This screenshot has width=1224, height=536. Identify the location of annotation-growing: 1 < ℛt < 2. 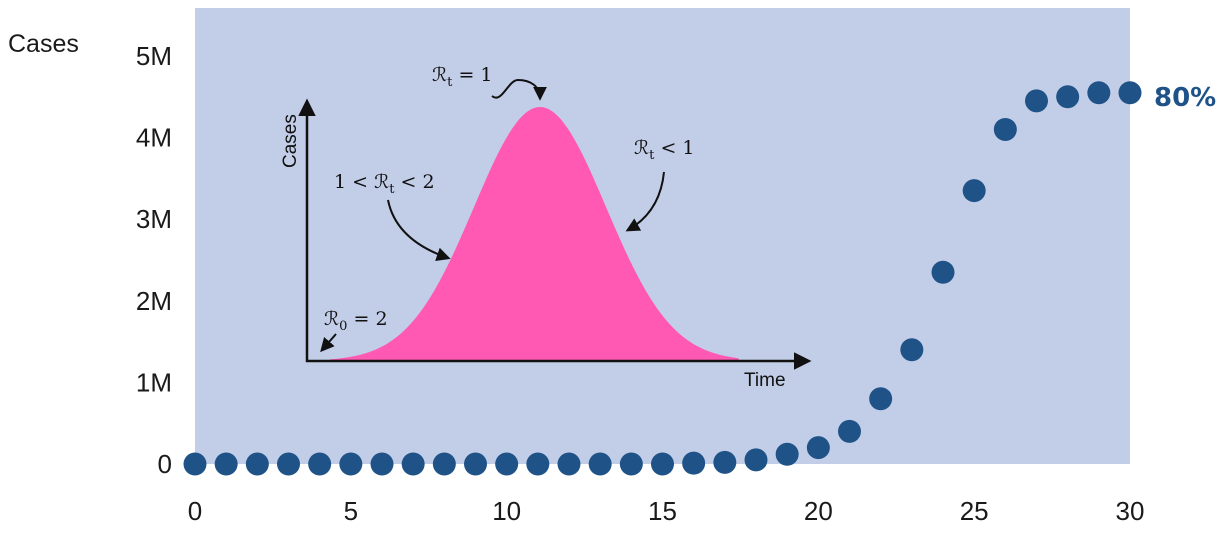
(384, 184).